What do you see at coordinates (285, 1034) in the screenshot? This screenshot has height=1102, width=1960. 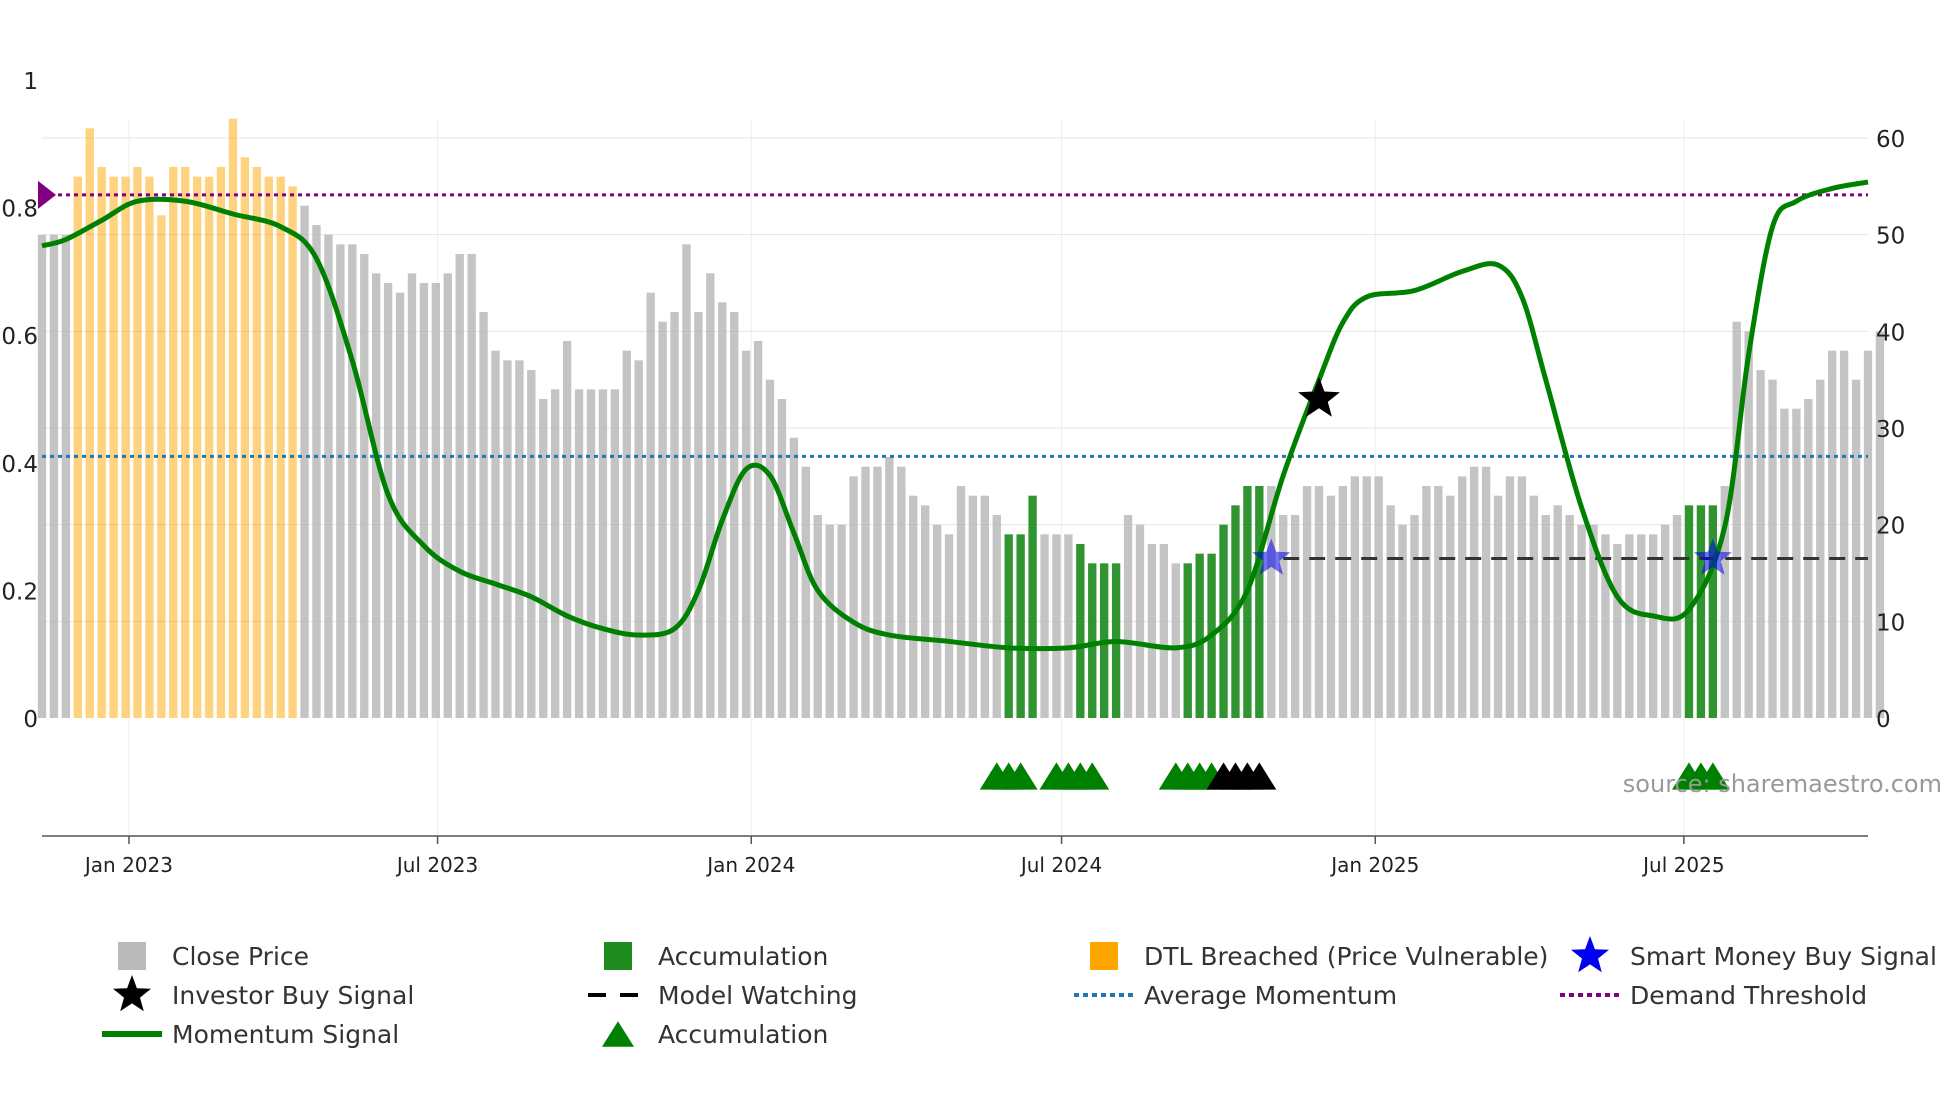 I see `legend-label: Momentum Signal` at bounding box center [285, 1034].